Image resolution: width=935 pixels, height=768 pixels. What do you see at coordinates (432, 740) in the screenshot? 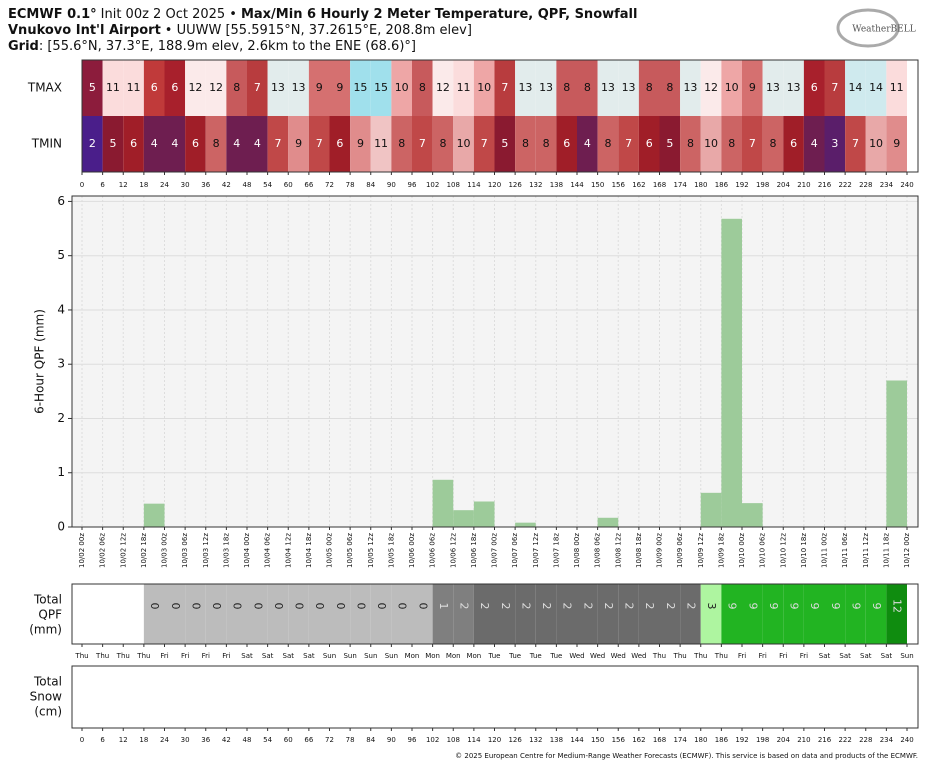
I see `x-tick-label: 102` at bounding box center [432, 740].